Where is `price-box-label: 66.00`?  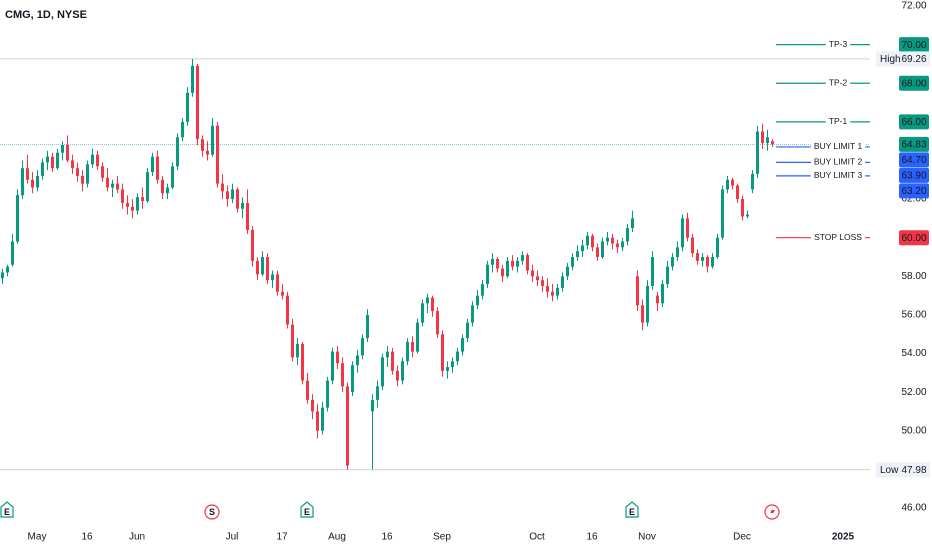
price-box-label: 66.00 is located at coordinates (913, 122).